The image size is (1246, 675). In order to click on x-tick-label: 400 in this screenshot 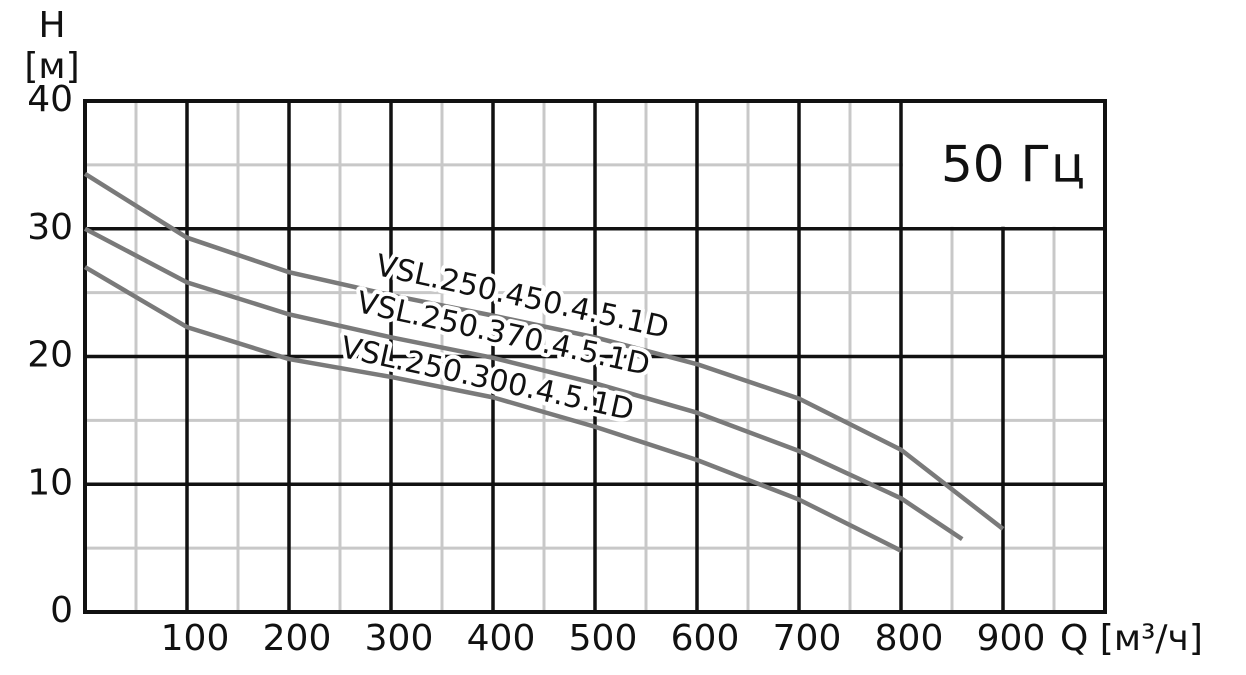, I will do `click(501, 638)`.